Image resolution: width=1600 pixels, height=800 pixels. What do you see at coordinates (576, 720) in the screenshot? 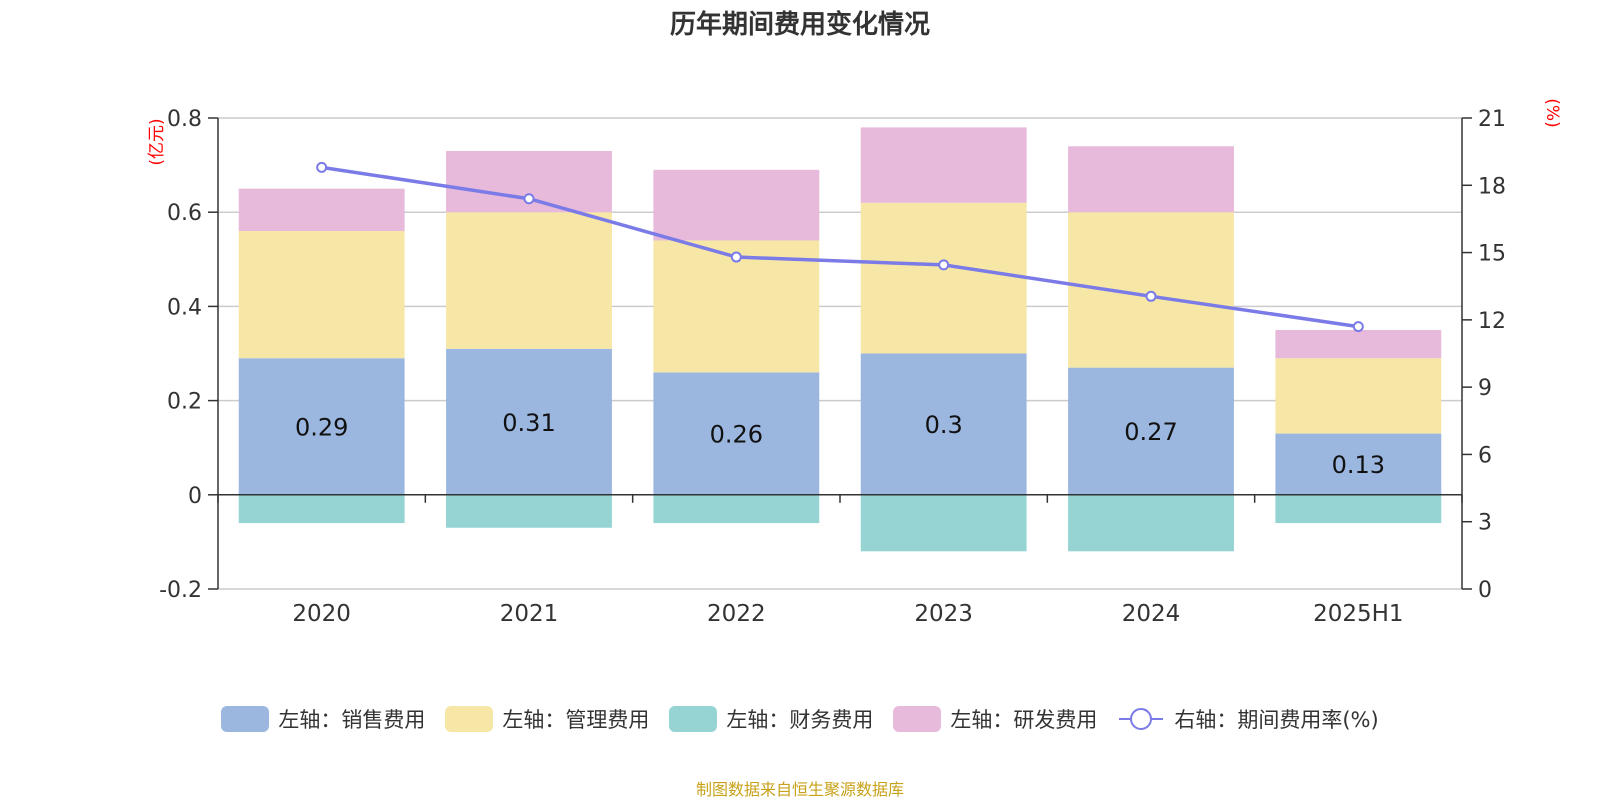
I see `legend-label: 左轴：管理费用` at bounding box center [576, 720].